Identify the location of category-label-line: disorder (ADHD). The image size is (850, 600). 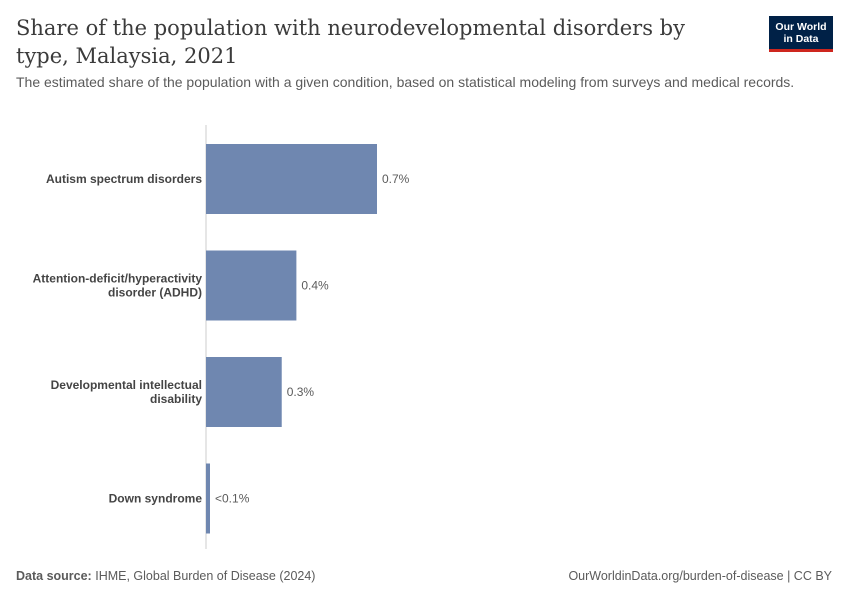
(155, 293).